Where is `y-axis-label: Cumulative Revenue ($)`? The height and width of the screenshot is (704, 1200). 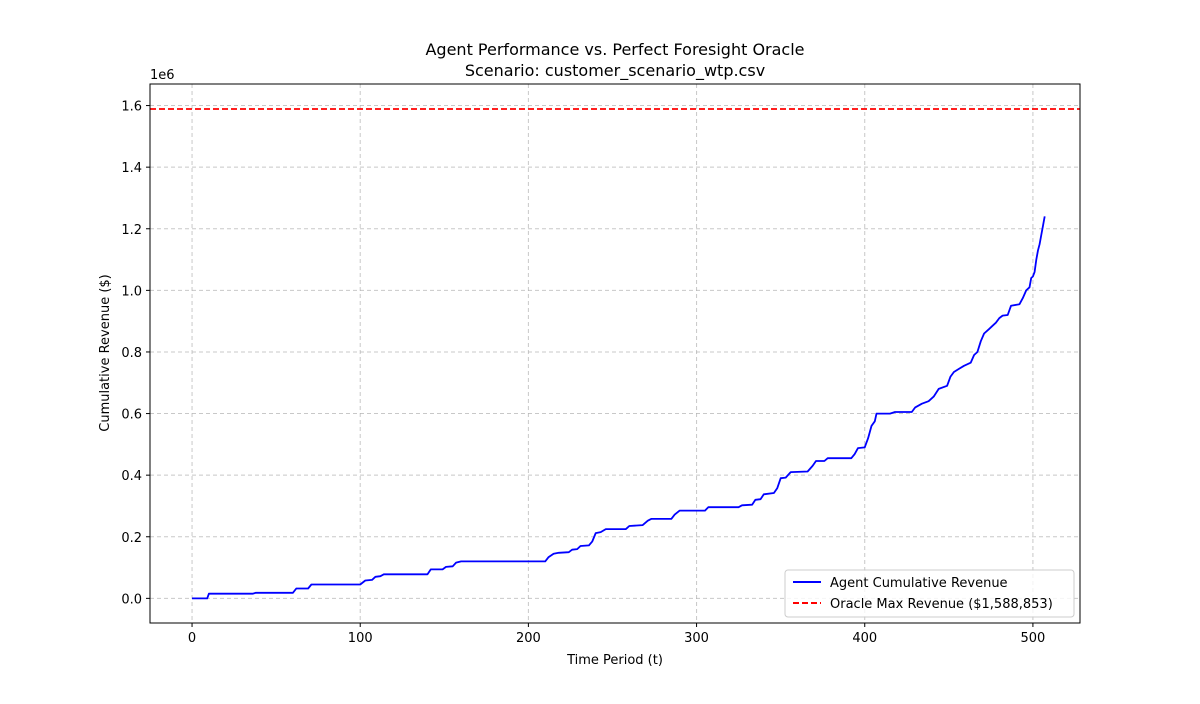
y-axis-label: Cumulative Revenue ($) is located at coordinates (105, 353).